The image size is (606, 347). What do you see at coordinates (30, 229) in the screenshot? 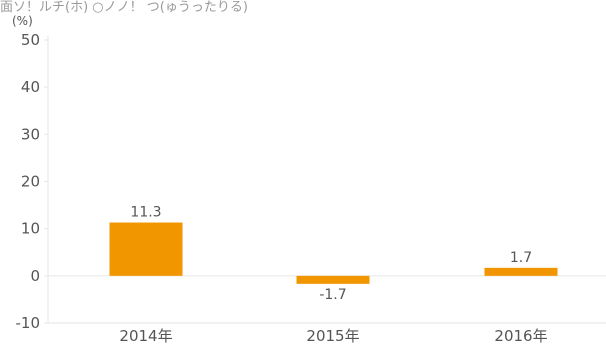
I see `y-tick-label: 10` at bounding box center [30, 229].